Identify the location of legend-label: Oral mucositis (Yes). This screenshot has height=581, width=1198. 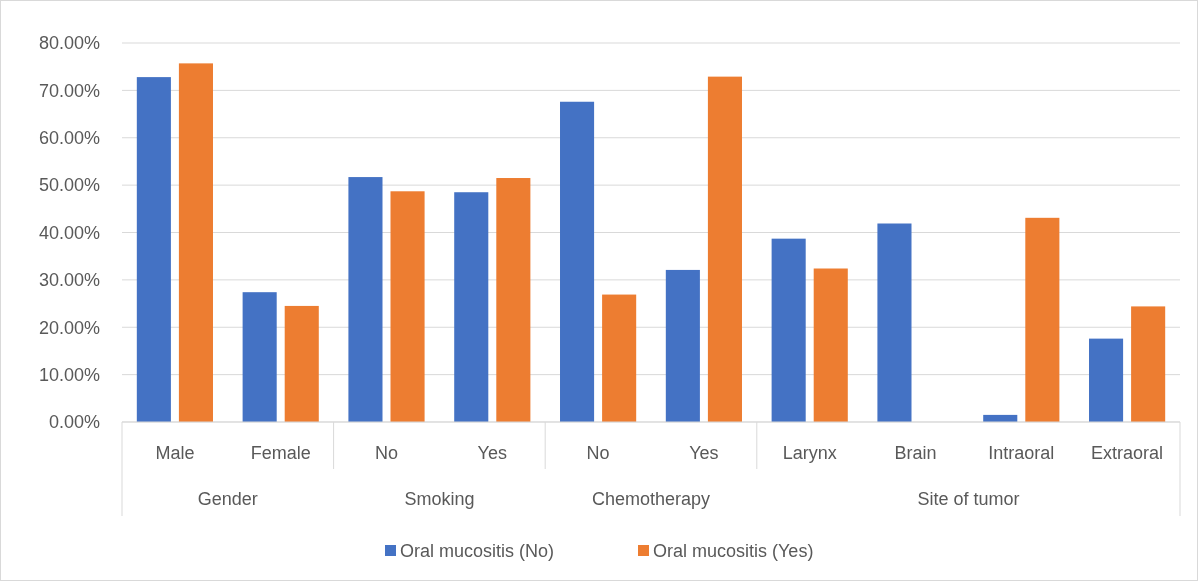
(733, 551).